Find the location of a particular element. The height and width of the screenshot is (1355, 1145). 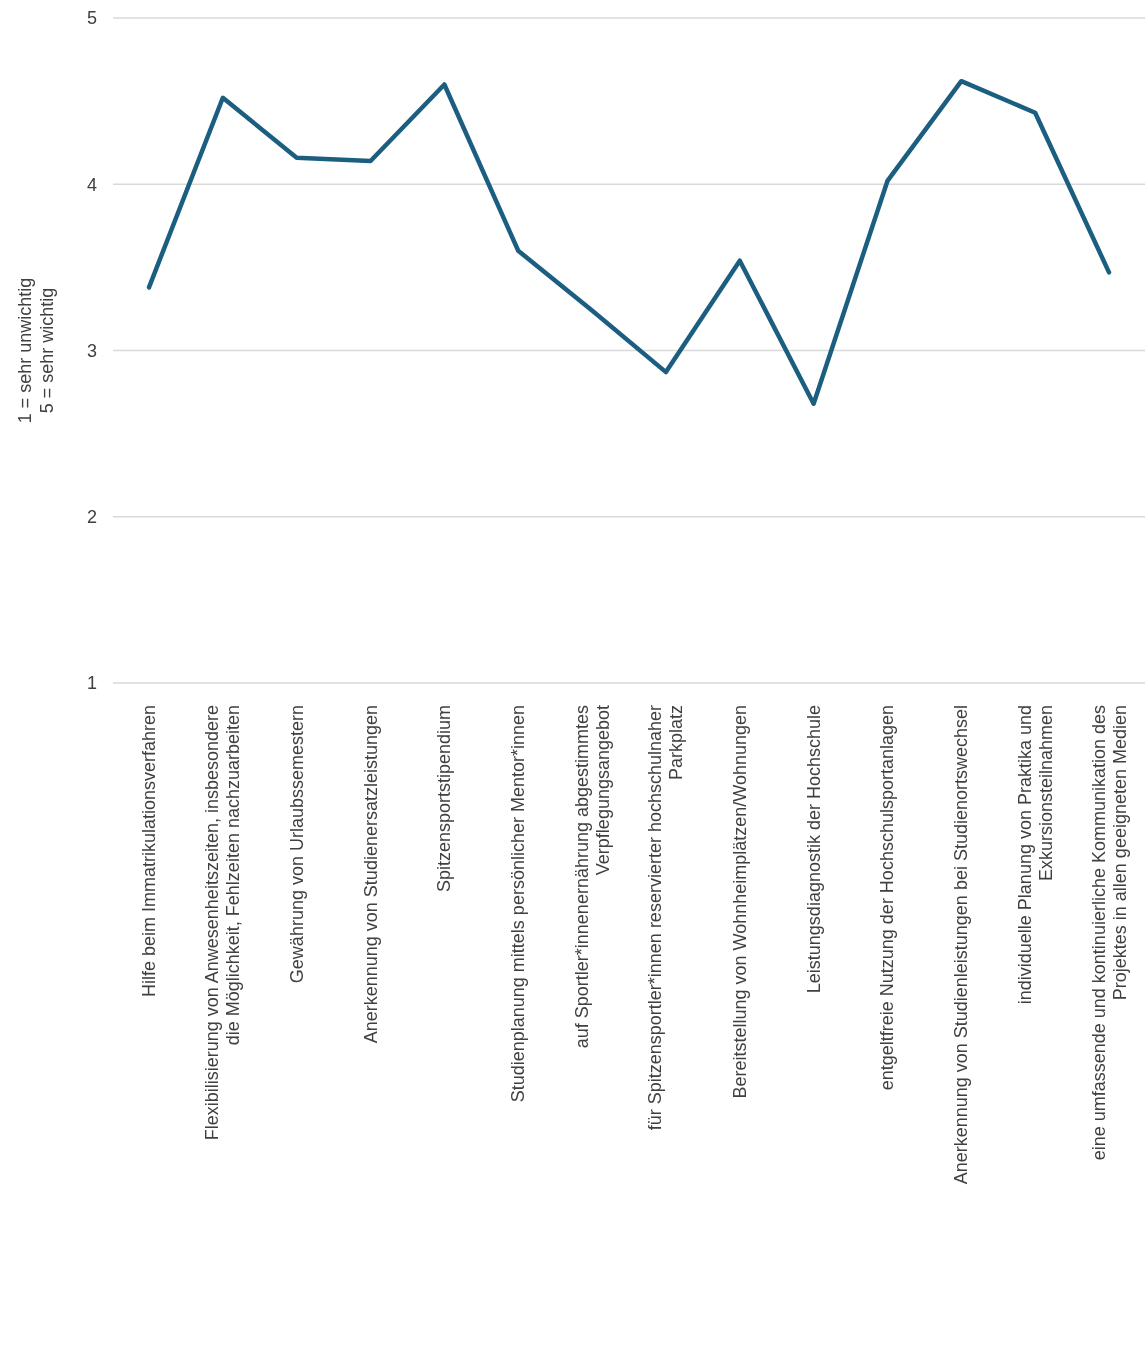

y-axis-title: 1 = sehr unwichtig 5 = sehr wichtig is located at coordinates (36, 350).